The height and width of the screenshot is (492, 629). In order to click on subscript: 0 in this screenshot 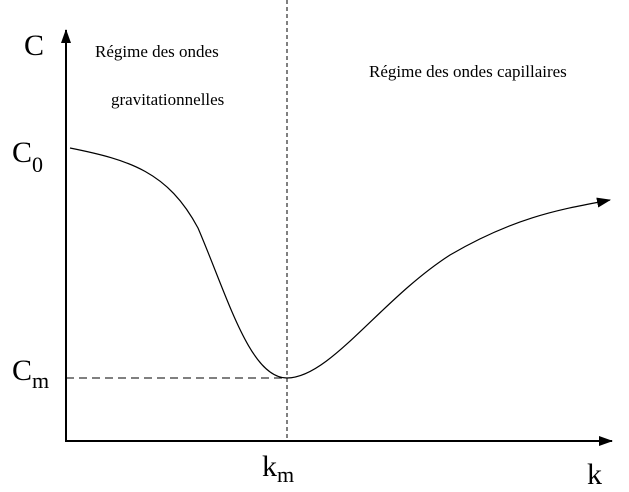, I will do `click(37, 164)`.